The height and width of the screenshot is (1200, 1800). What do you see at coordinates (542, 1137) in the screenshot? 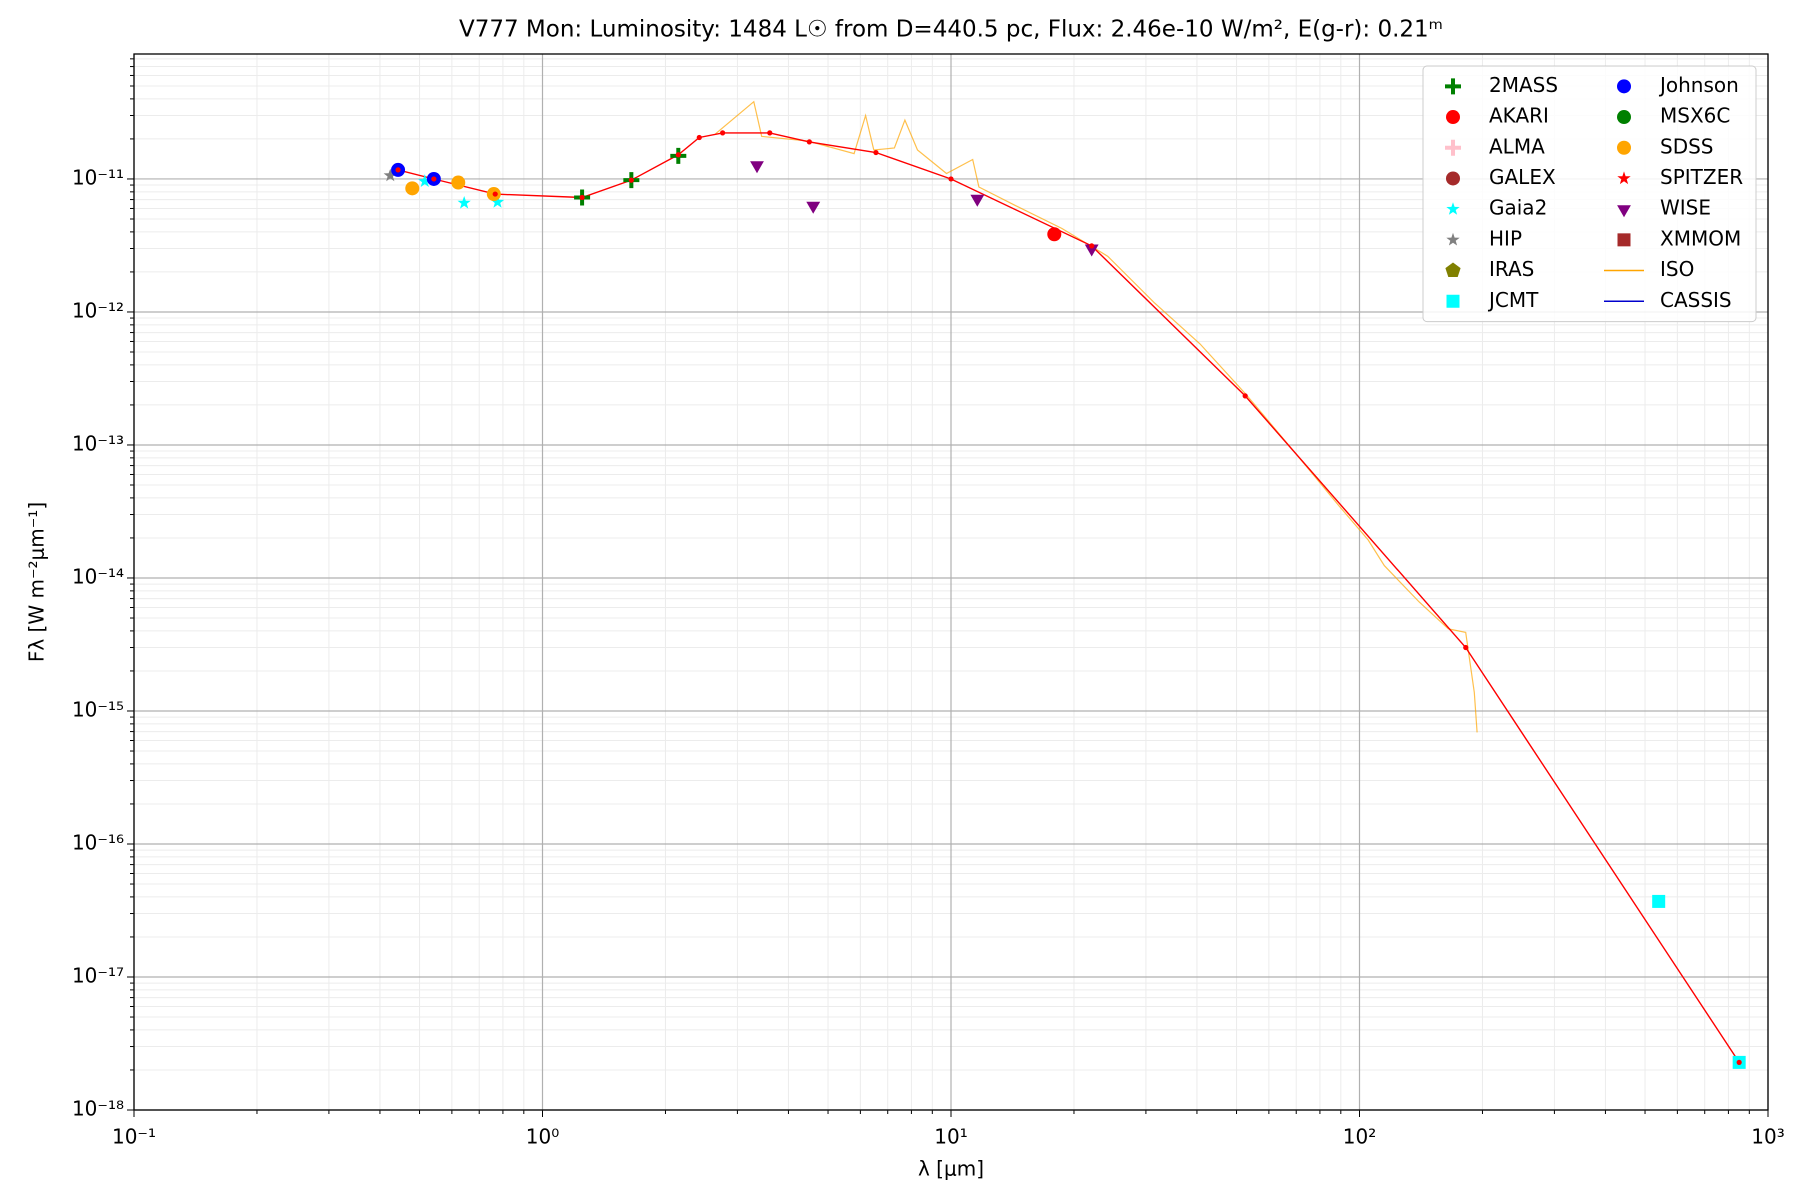
I see `x-tick-label: 10⁰` at bounding box center [542, 1137].